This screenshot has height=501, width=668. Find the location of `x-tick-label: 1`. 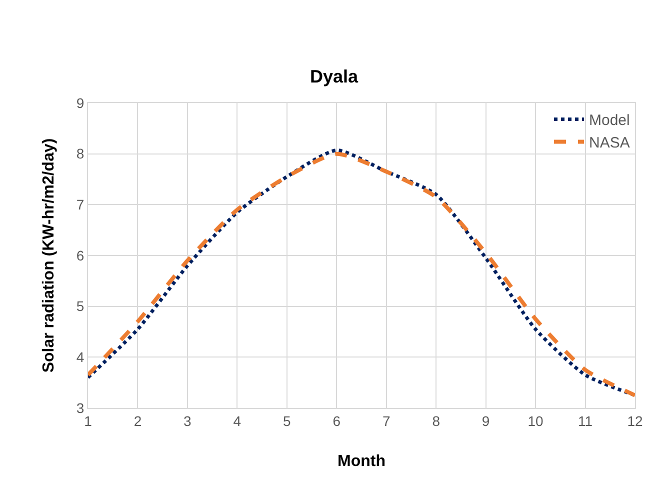

x-tick-label: 1 is located at coordinates (88, 420).